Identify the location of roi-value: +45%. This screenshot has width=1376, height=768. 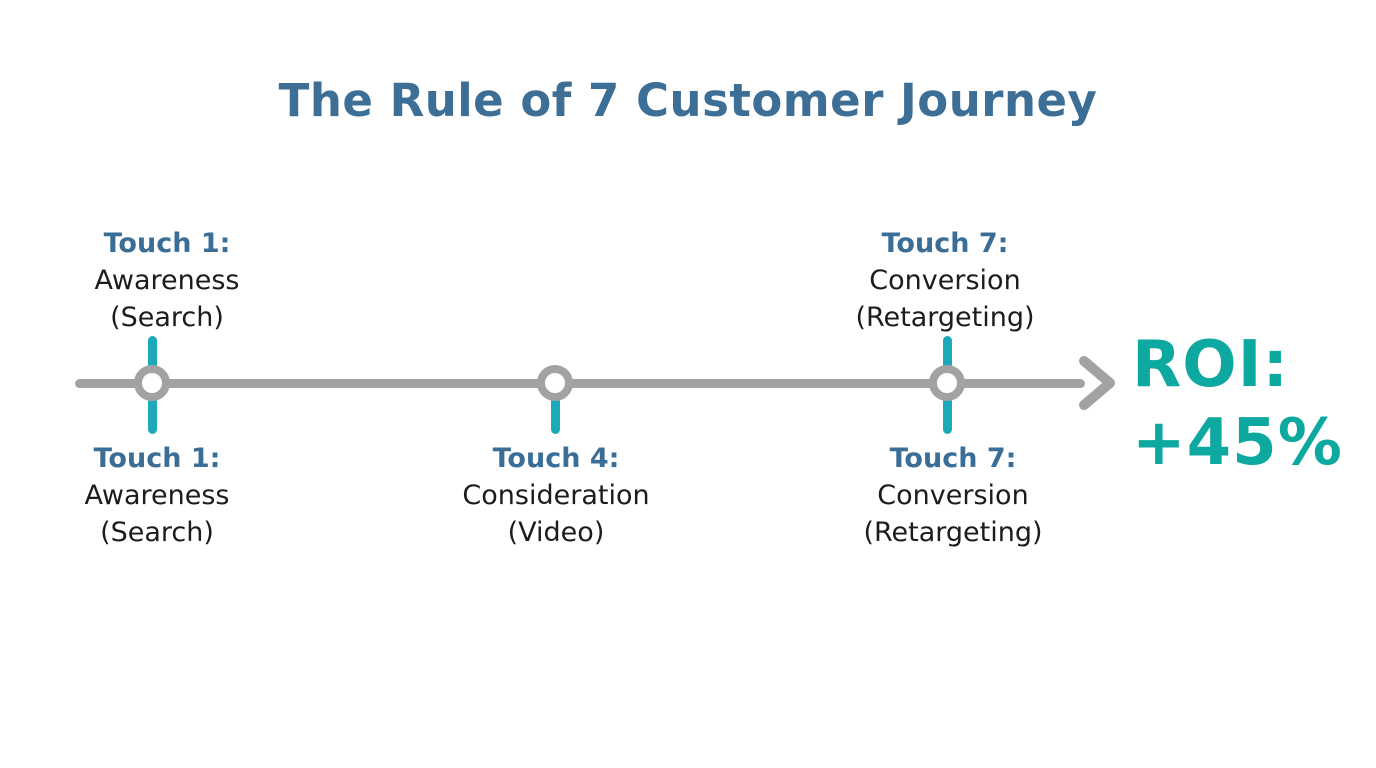
(1237, 443).